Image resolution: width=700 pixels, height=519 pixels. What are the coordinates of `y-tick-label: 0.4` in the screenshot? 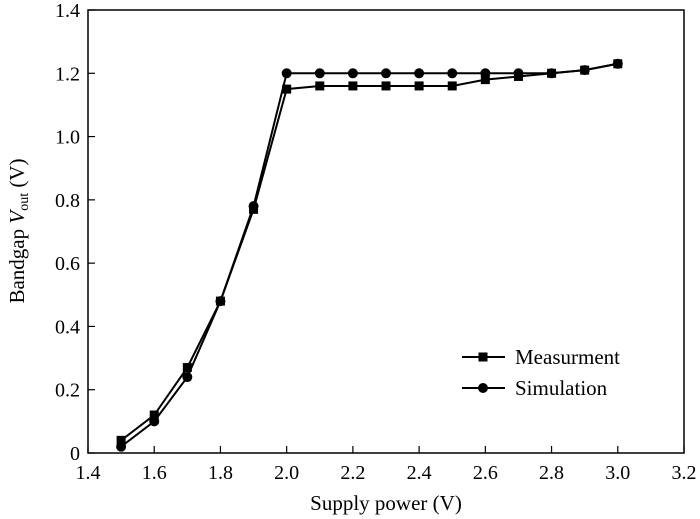 It's located at (67, 327).